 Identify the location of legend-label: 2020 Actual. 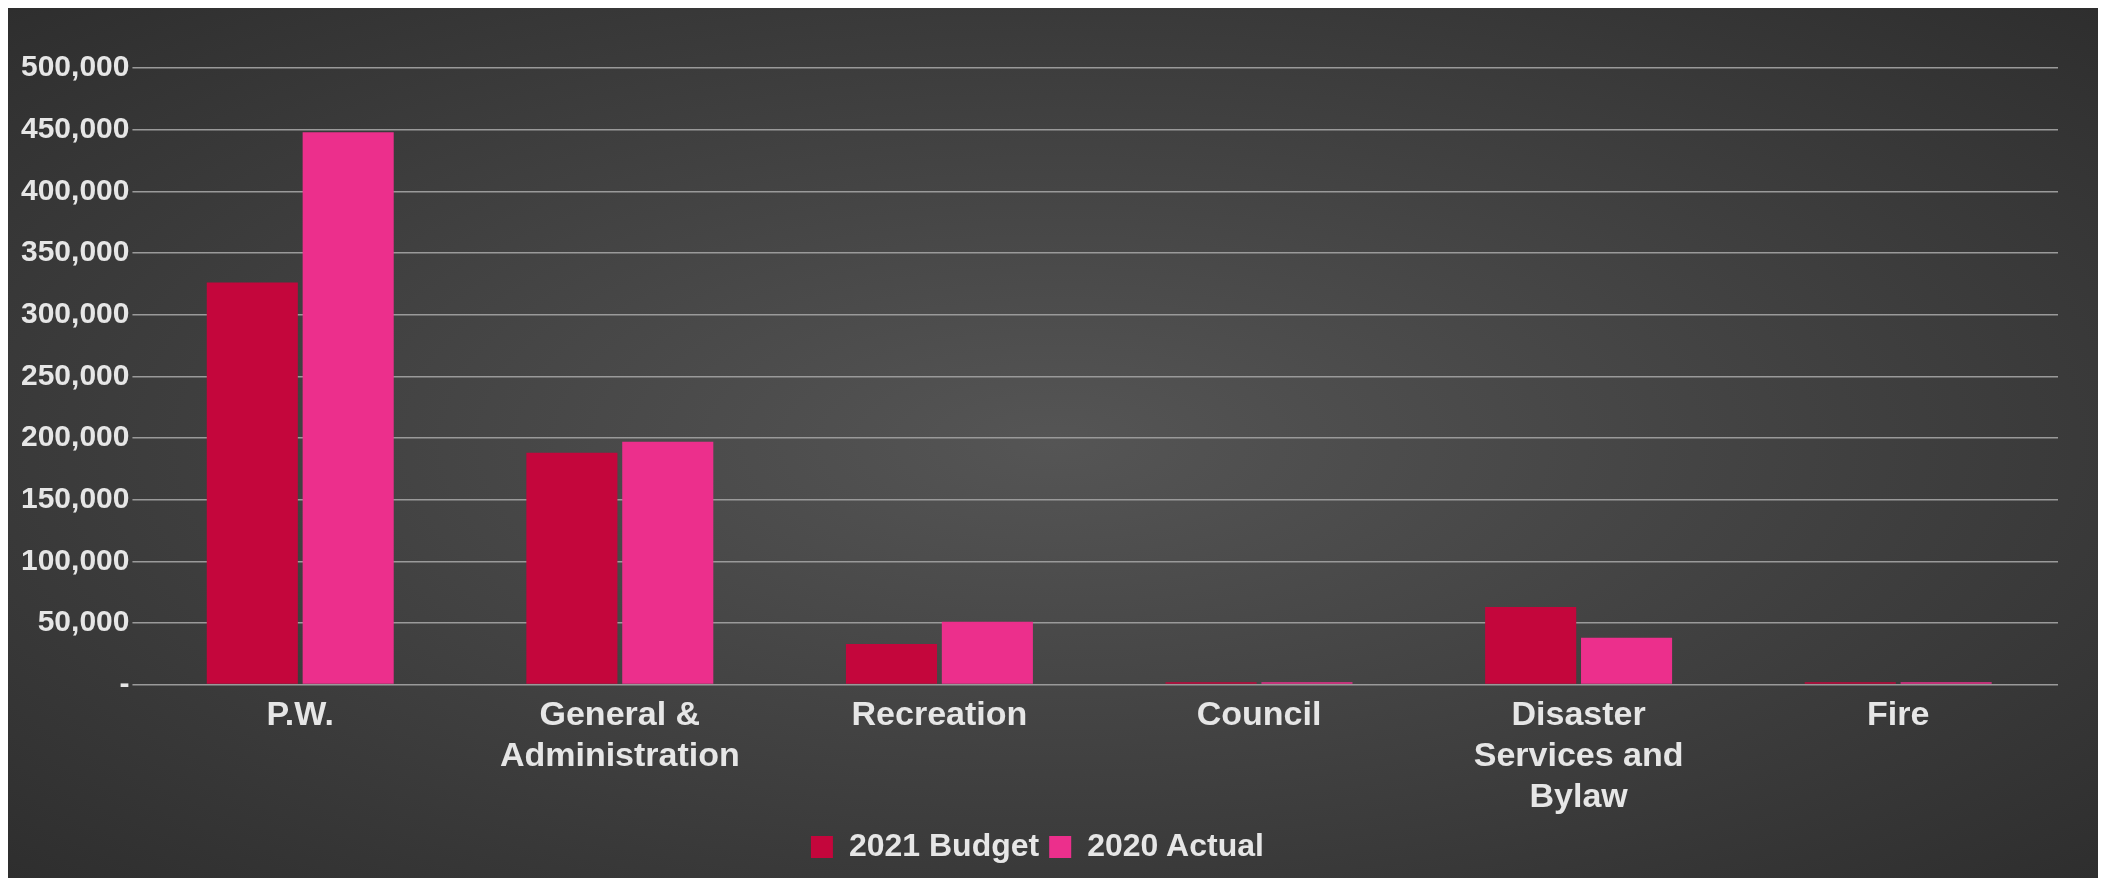
(1175, 844).